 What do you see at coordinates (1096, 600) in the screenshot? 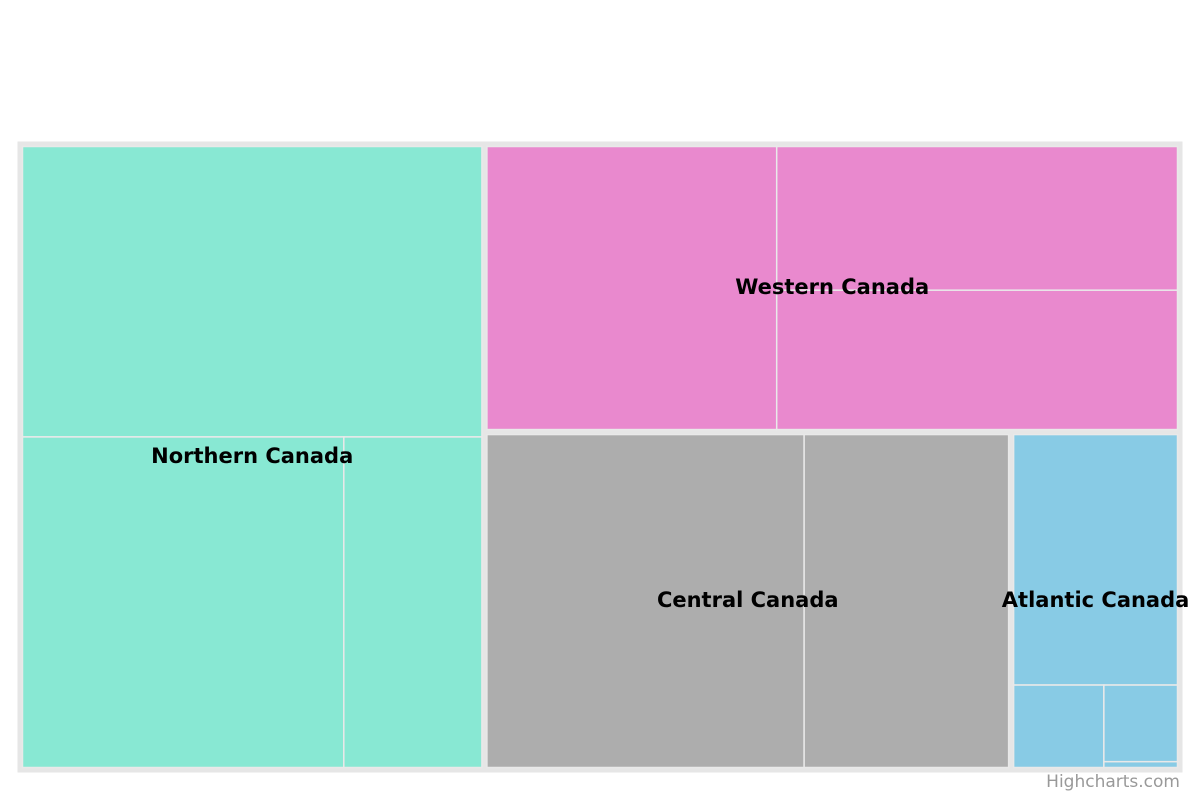
I see `region-label-atlantic-canada: Atlantic Canada` at bounding box center [1096, 600].